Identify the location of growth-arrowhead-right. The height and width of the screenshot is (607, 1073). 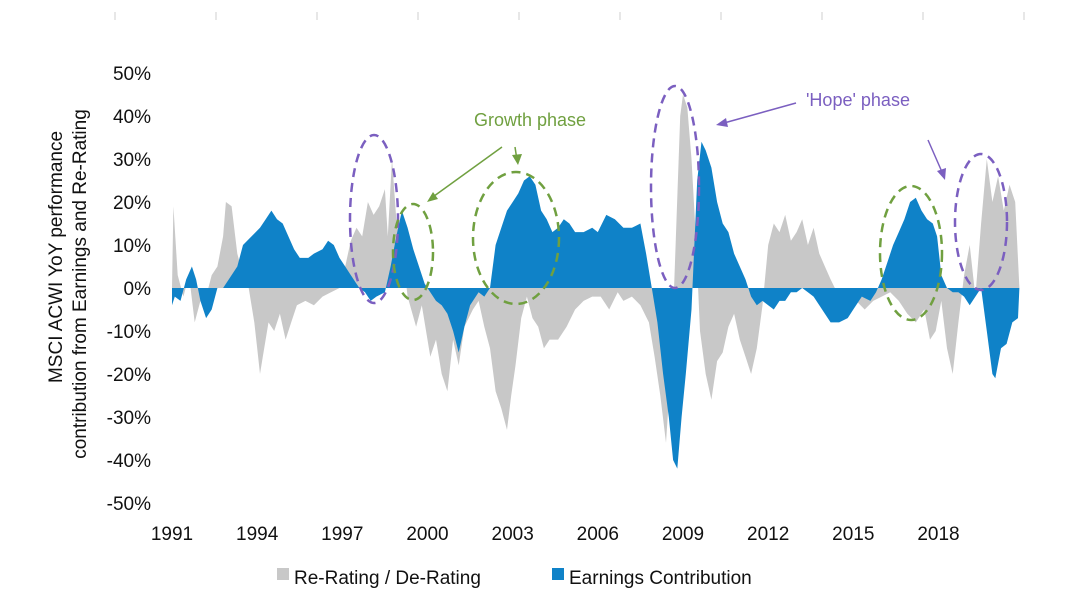
(517, 159).